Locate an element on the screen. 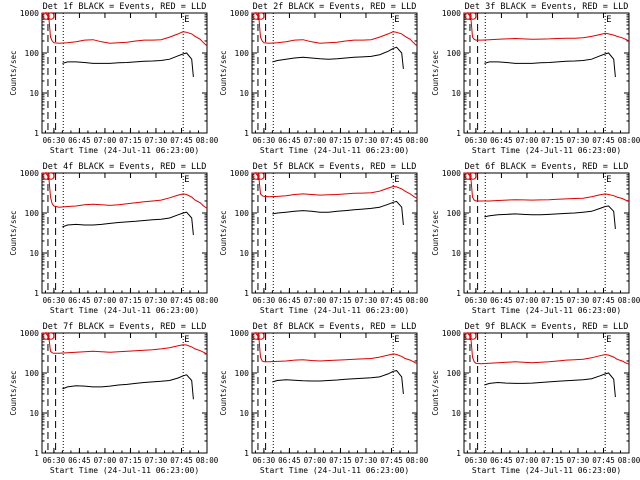 The image size is (640, 480). panel-title: Det 8f BLACK = Events, RED = LLD is located at coordinates (335, 327).